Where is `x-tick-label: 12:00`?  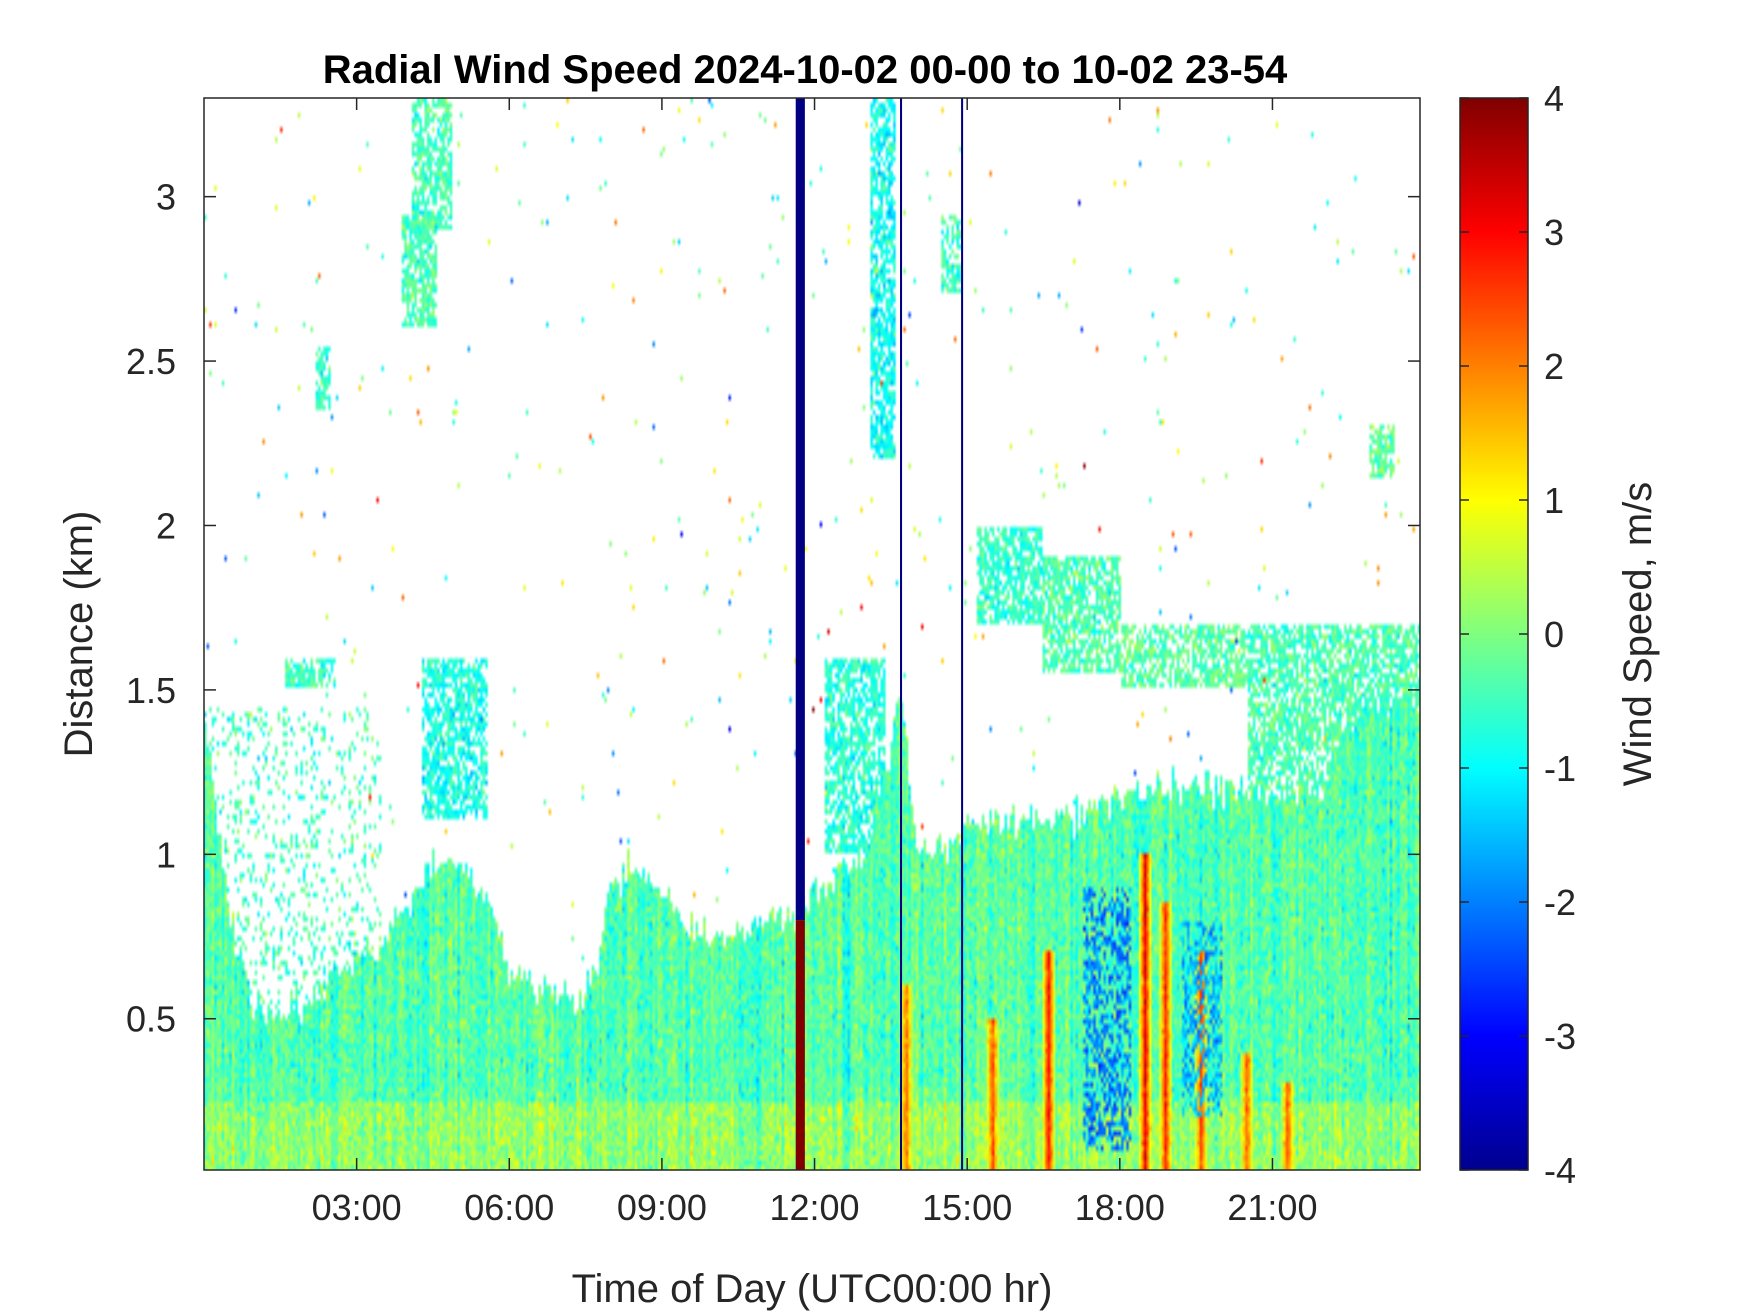 x-tick-label: 12:00 is located at coordinates (814, 1207).